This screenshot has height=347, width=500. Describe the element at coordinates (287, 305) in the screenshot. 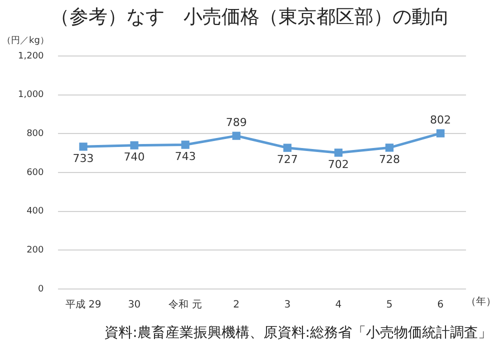

I see `x-tick-label: 3` at that location.